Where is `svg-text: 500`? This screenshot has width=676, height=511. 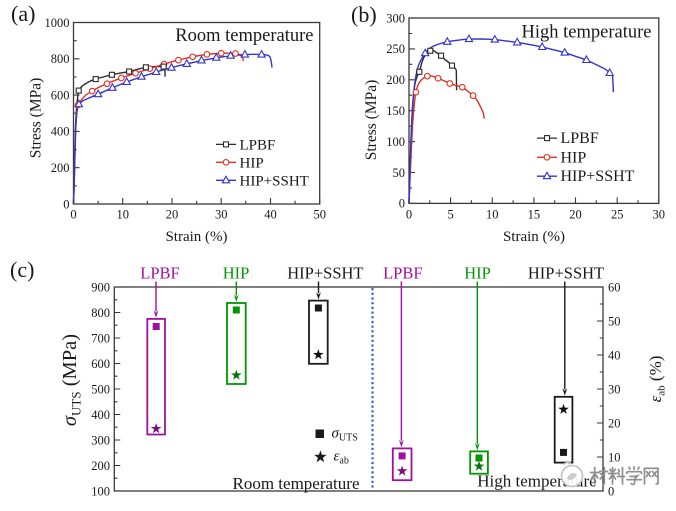 svg-text: 500 is located at coordinates (100, 389).